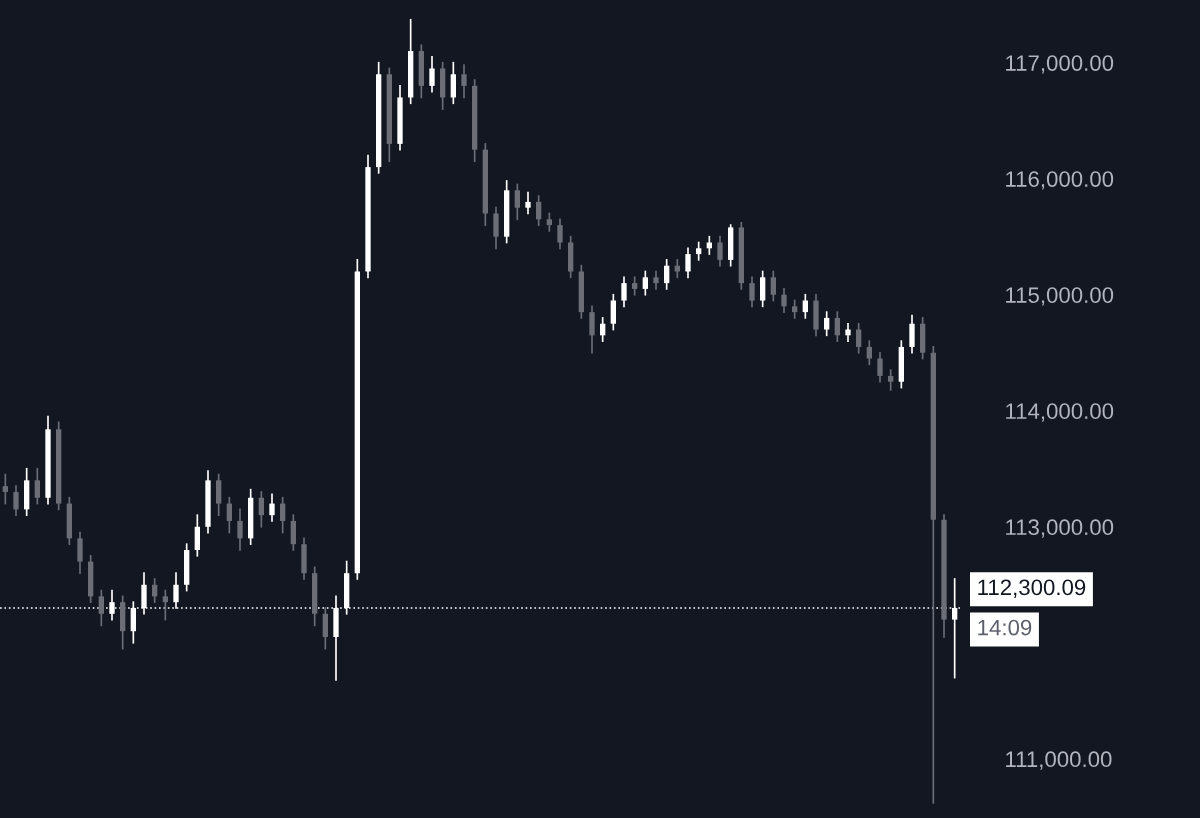 This screenshot has width=1200, height=818. What do you see at coordinates (1060, 528) in the screenshot?
I see `y-tick-label: 113,000.00` at bounding box center [1060, 528].